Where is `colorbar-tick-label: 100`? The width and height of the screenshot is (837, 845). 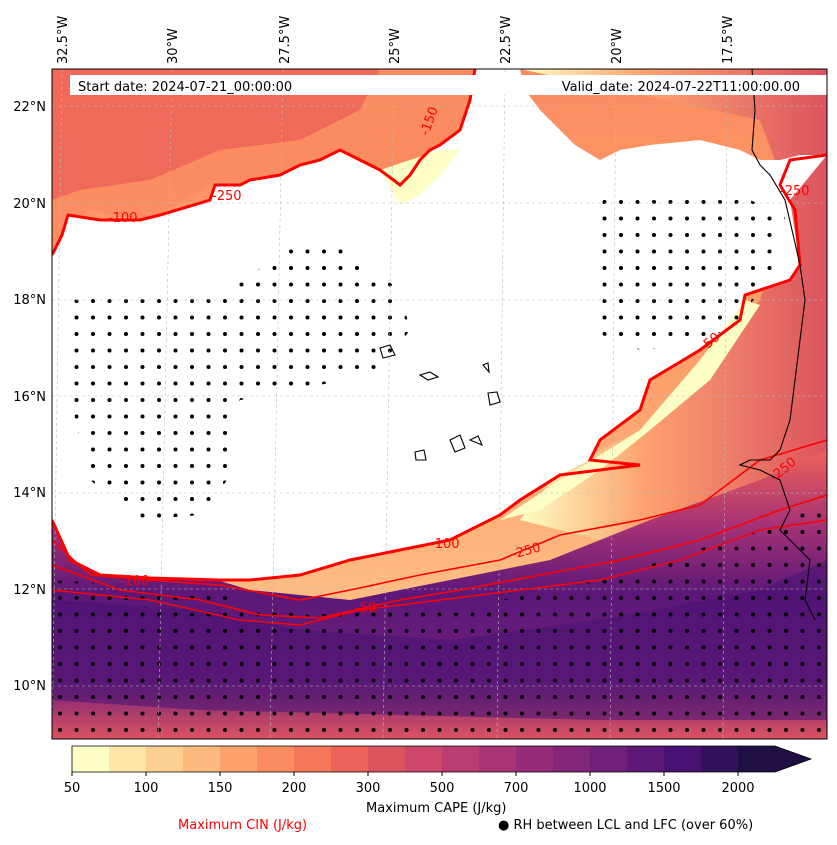
colorbar-tick-label: 100 is located at coordinates (146, 788).